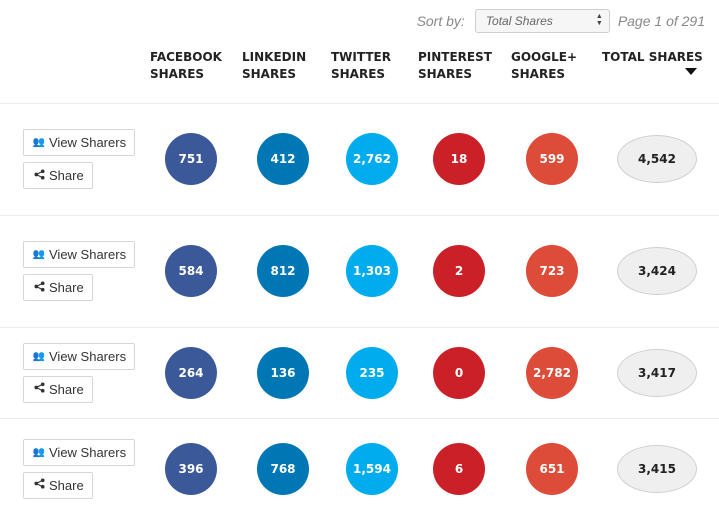 The height and width of the screenshot is (520, 719). Describe the element at coordinates (455, 65) in the screenshot. I see `header-pinterest-shares: PINTEREST SHARES` at that location.